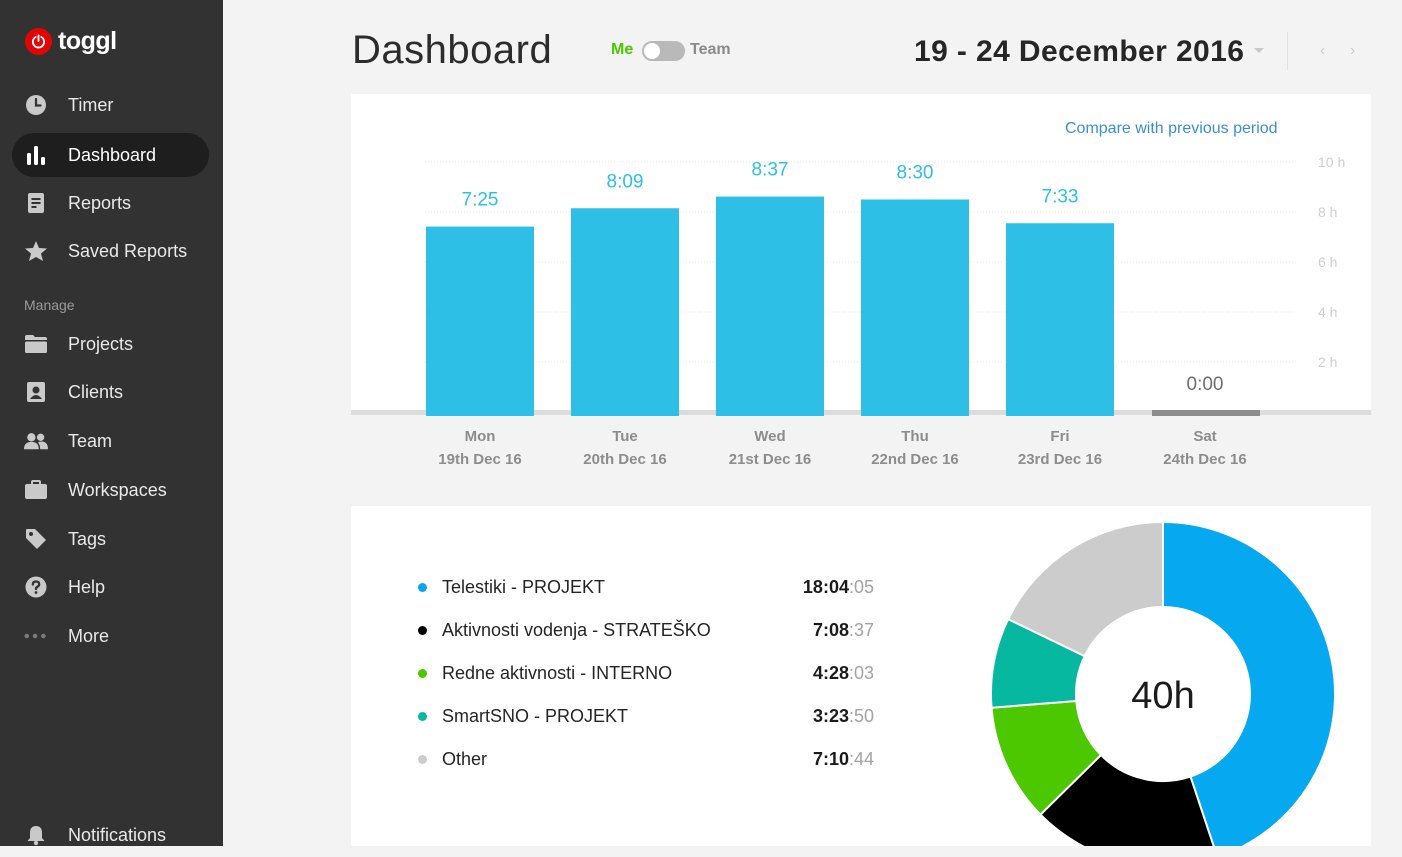  Describe the element at coordinates (452, 50) in the screenshot. I see `page-title: Dashboard` at that location.